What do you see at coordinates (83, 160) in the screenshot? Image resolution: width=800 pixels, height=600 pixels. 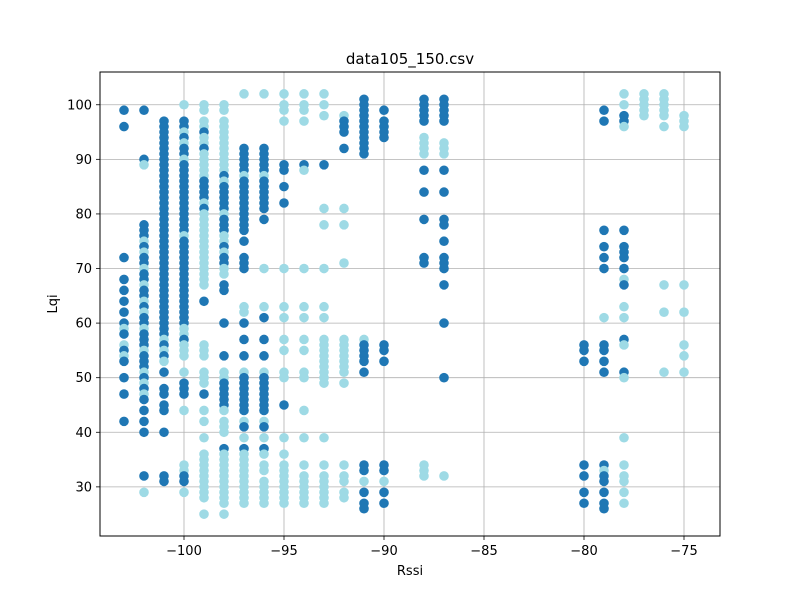 I see `y-tick-label: 90` at bounding box center [83, 160].